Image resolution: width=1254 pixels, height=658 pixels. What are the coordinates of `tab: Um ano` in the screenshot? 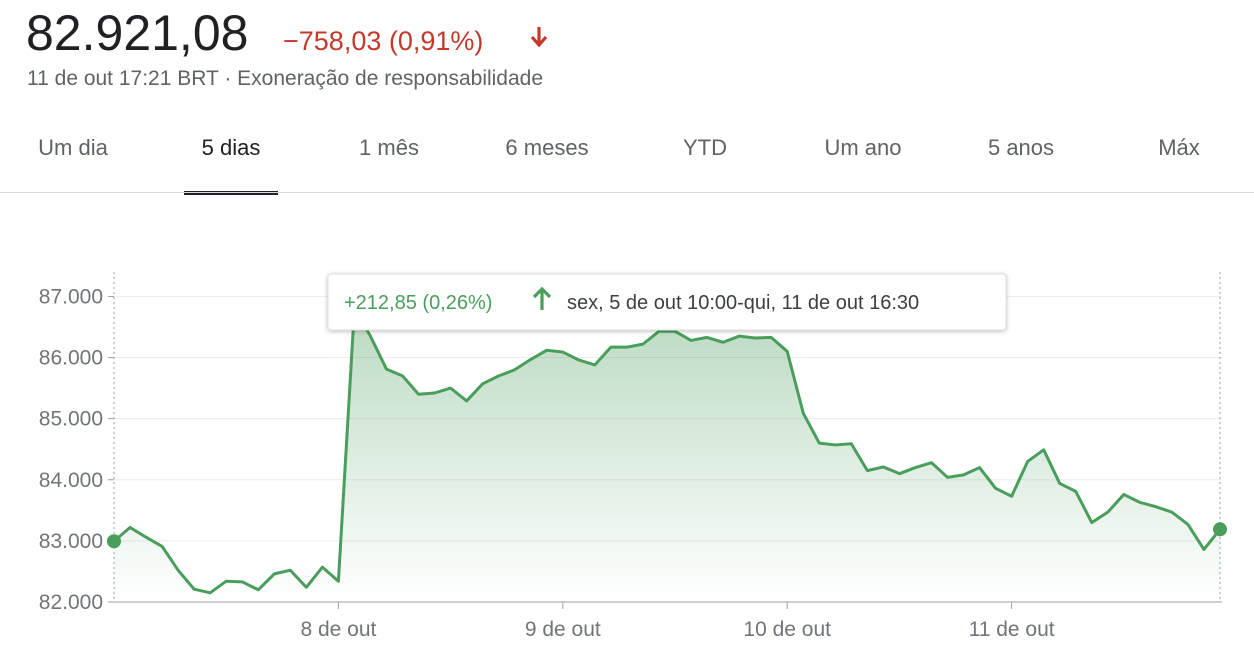 It's located at (862, 147).